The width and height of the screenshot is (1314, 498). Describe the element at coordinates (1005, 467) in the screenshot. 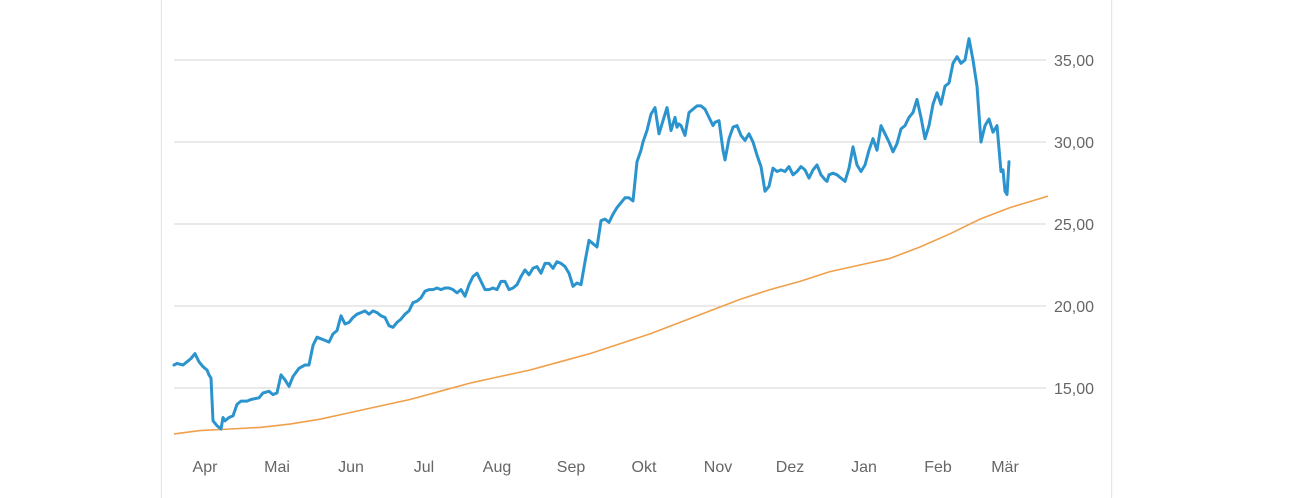

I see `x-tick-label: Mär` at that location.